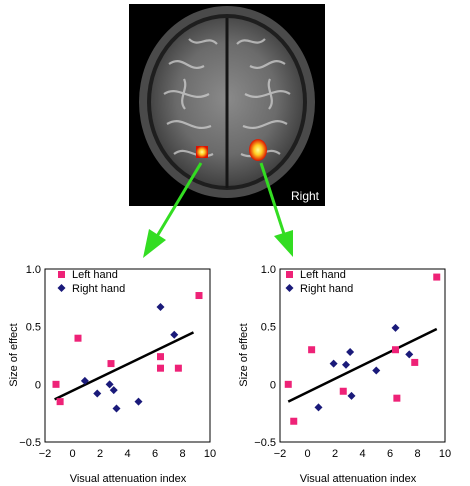  What do you see at coordinates (218, 210) in the screenshot?
I see `arrows` at bounding box center [218, 210].